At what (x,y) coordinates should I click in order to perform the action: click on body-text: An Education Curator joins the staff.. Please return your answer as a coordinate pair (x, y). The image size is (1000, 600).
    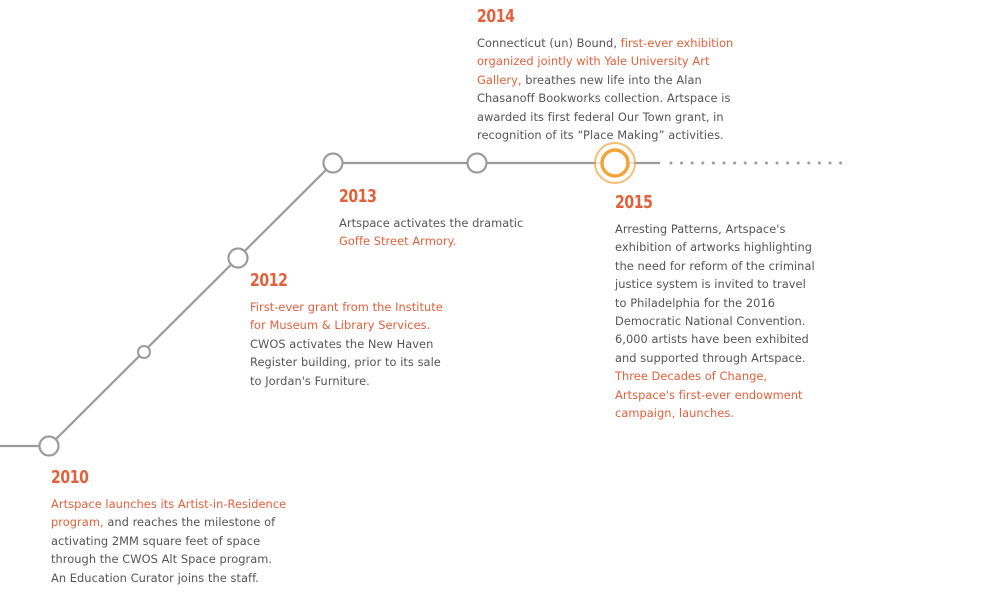
    Looking at the image, I should click on (155, 577).